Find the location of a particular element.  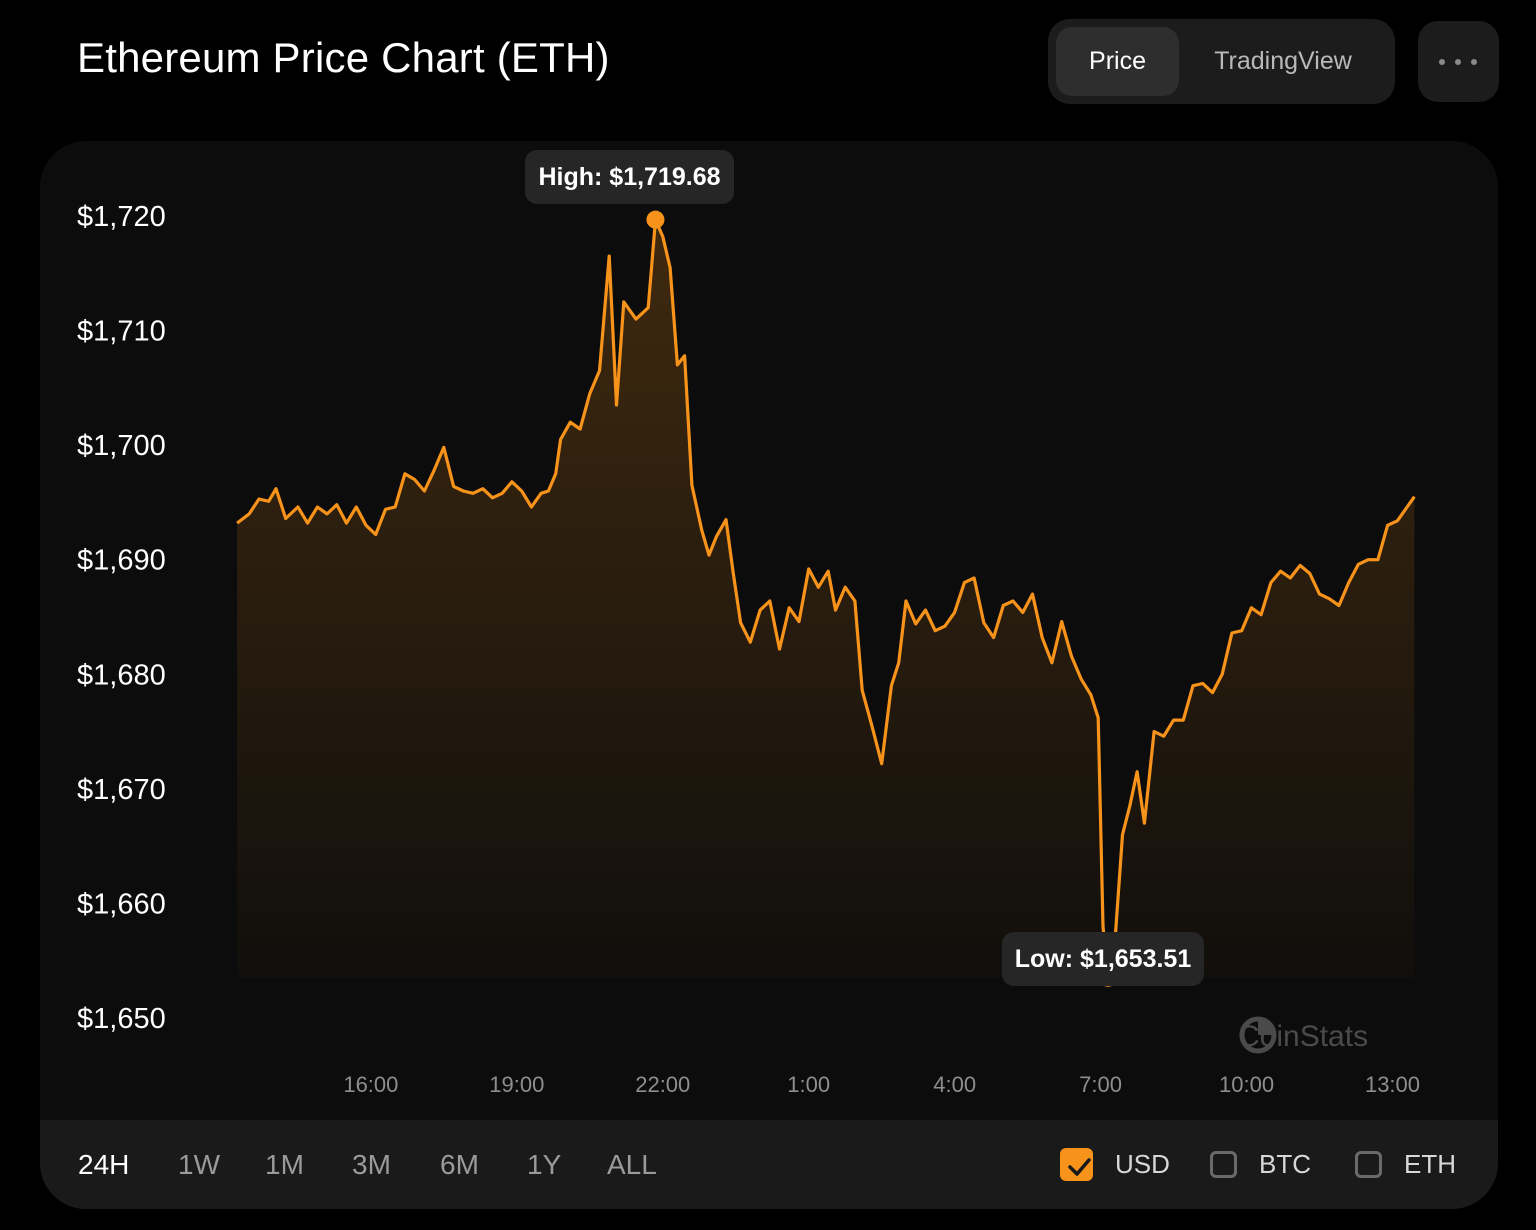

eth-label: ETH is located at coordinates (1430, 1164).